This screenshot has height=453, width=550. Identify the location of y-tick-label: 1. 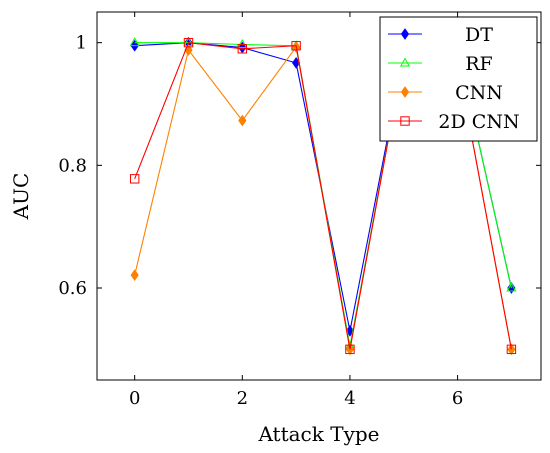
(81, 43).